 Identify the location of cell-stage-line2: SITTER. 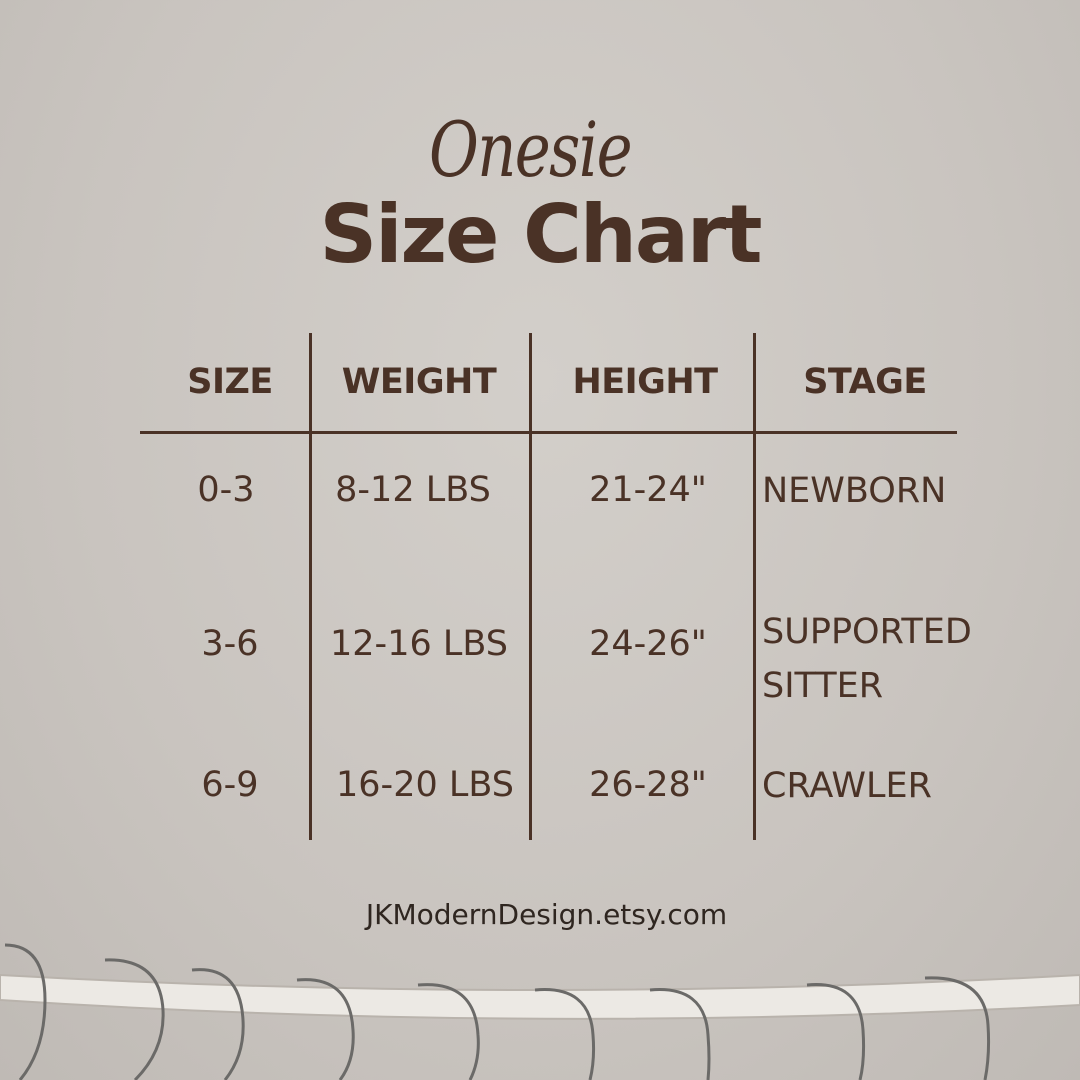
(823, 686).